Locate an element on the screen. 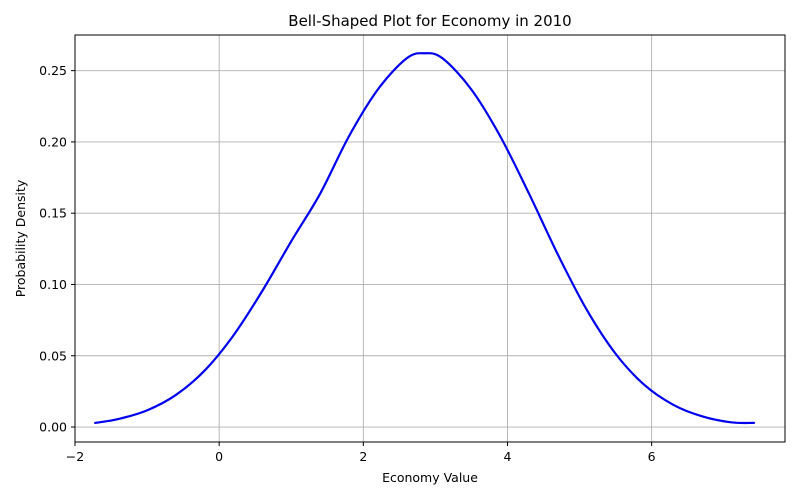  y-axis-label: Probability Density is located at coordinates (20, 238).